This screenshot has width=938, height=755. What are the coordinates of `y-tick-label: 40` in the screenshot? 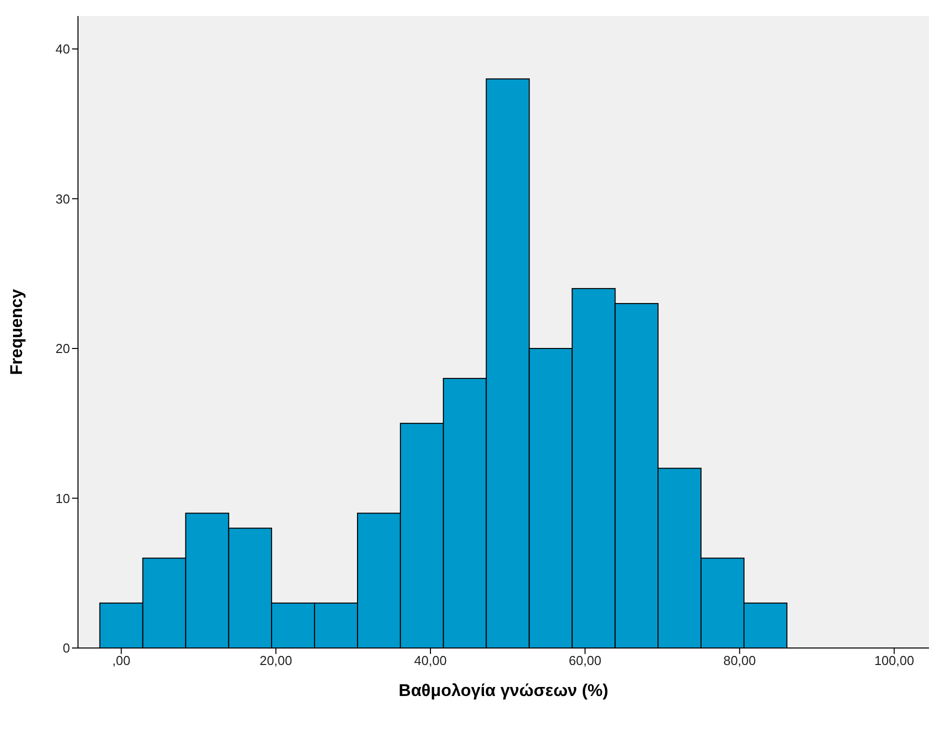 It's located at (63, 49).